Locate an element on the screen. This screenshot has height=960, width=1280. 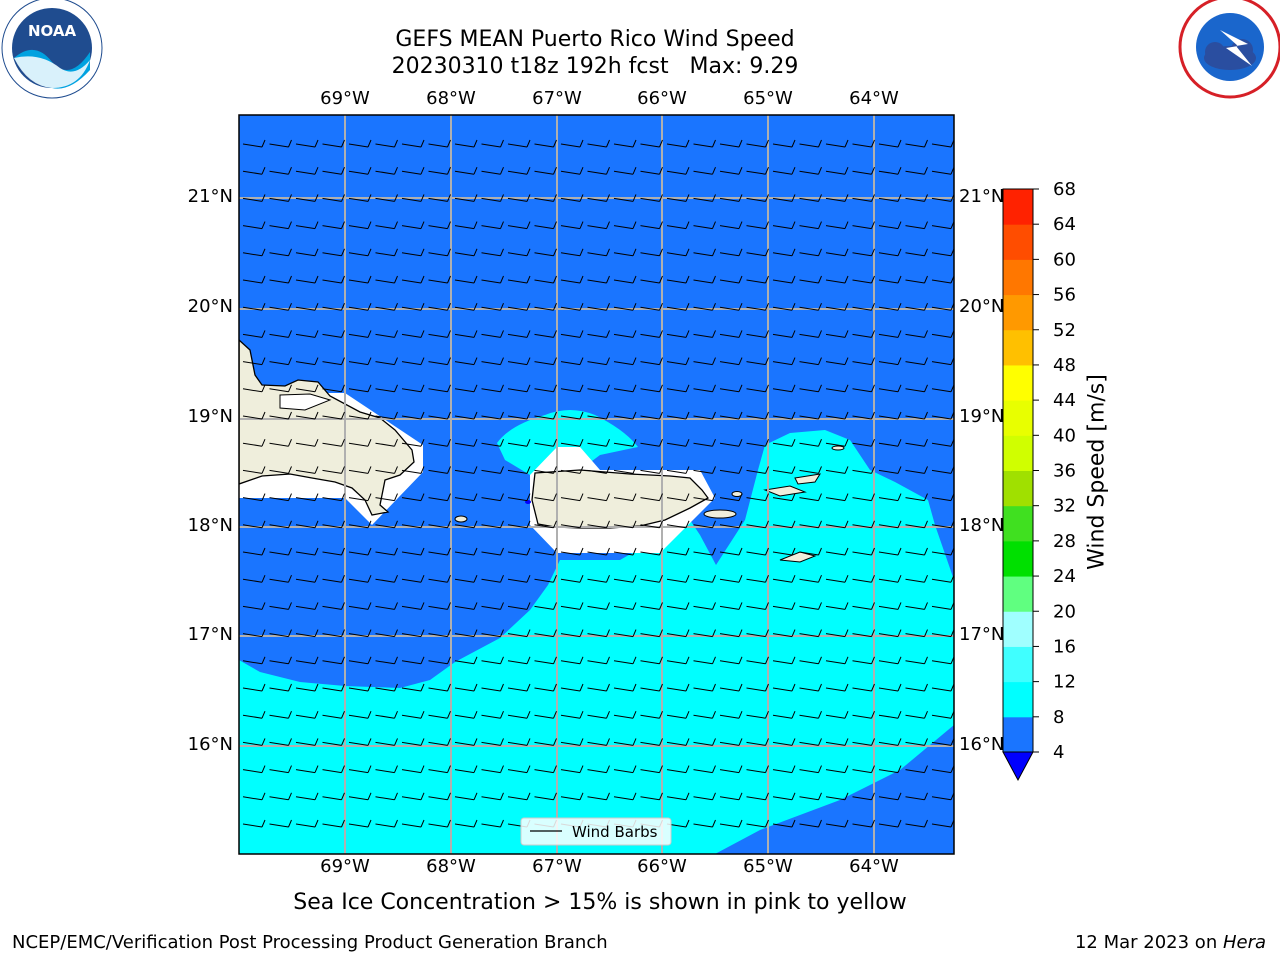
lon-tick-top: 69°W is located at coordinates (345, 98).